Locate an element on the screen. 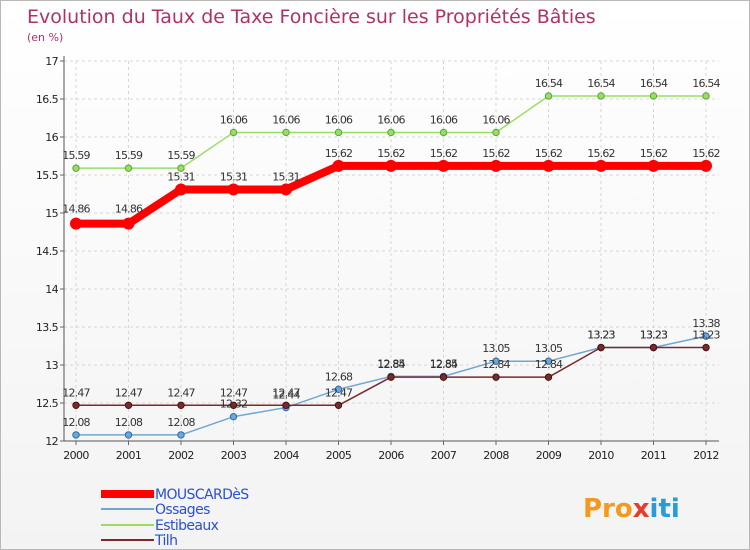  x-tick-label: 2003 is located at coordinates (234, 455).